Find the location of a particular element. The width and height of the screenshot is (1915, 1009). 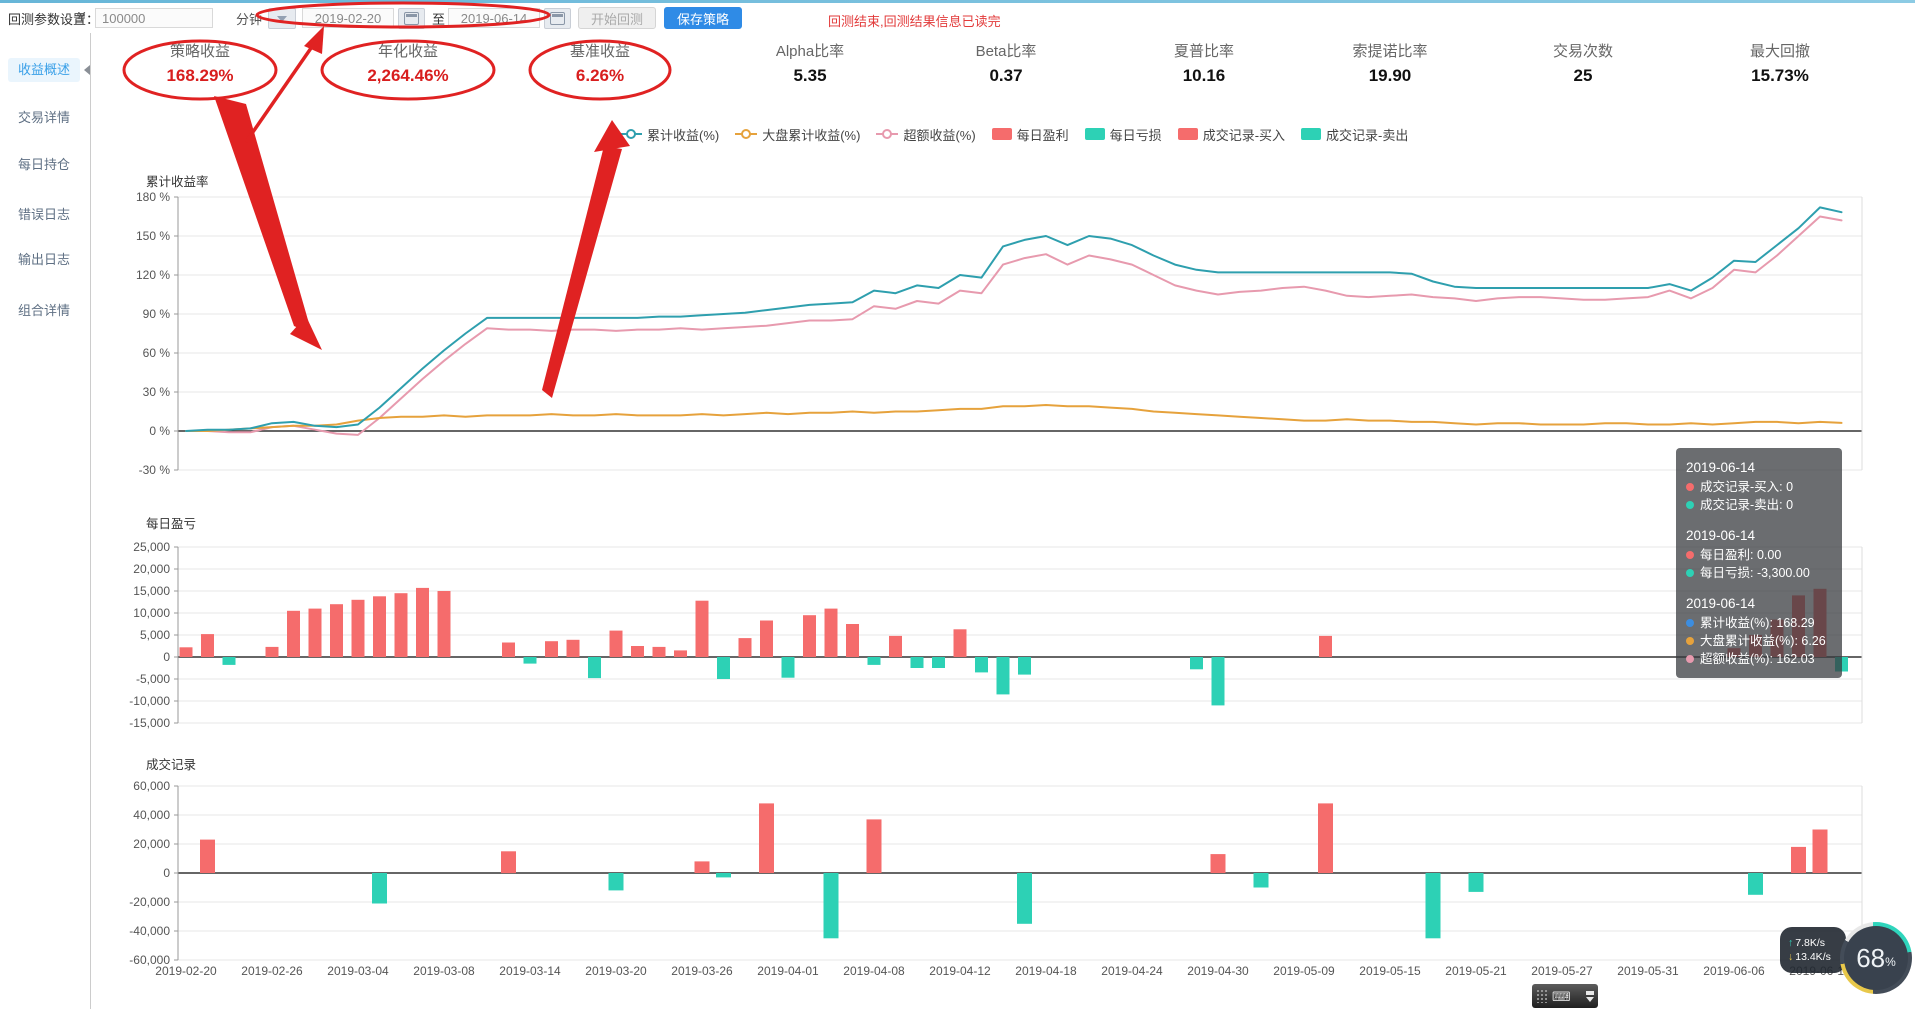

svg-text: 2019-04-12 is located at coordinates (960, 971).